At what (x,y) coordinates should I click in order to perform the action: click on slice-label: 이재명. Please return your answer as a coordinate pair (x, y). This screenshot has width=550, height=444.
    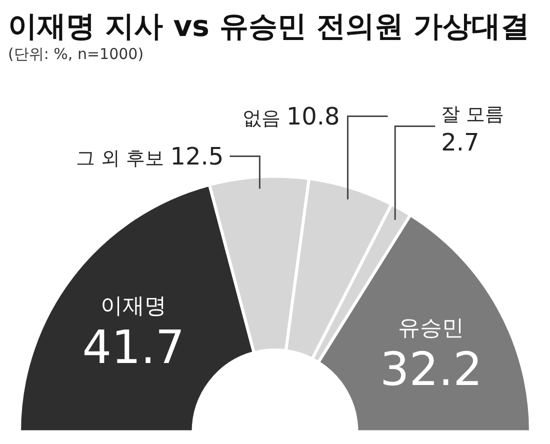
    Looking at the image, I should click on (133, 306).